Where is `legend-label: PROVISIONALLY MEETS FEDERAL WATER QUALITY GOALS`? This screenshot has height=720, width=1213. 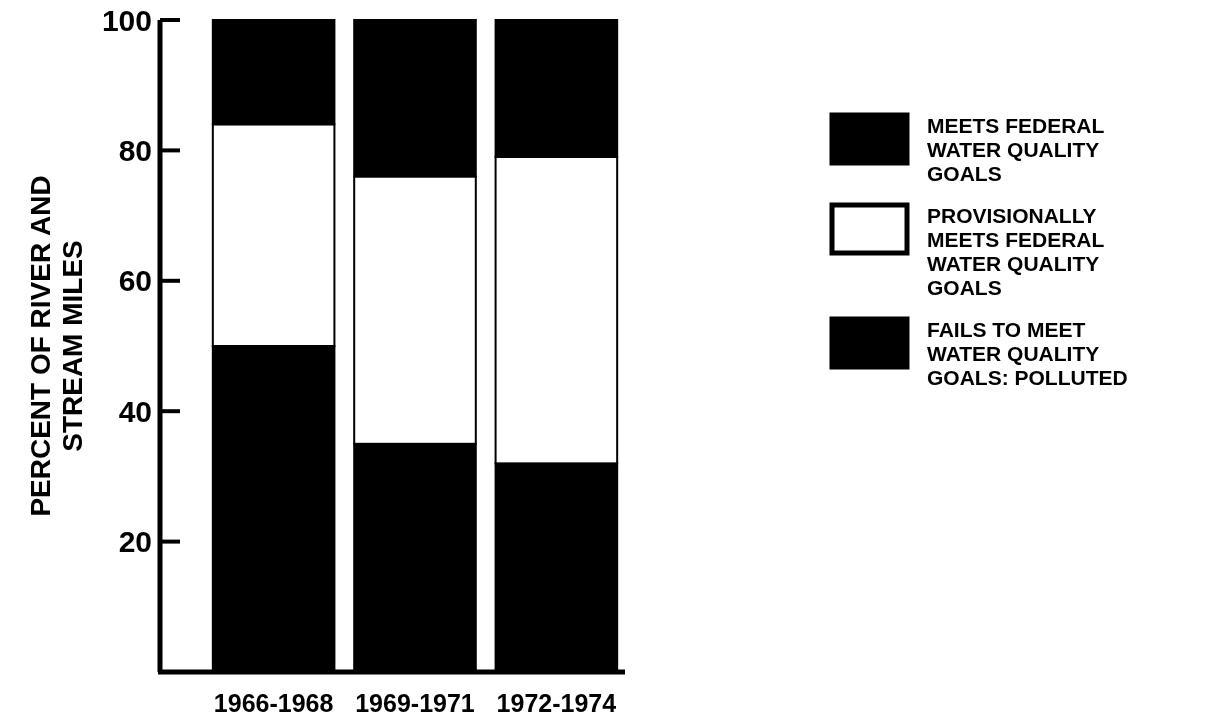 legend-label: PROVISIONALLY MEETS FEDERAL WATER QUALITY GOALS is located at coordinates (1016, 251).